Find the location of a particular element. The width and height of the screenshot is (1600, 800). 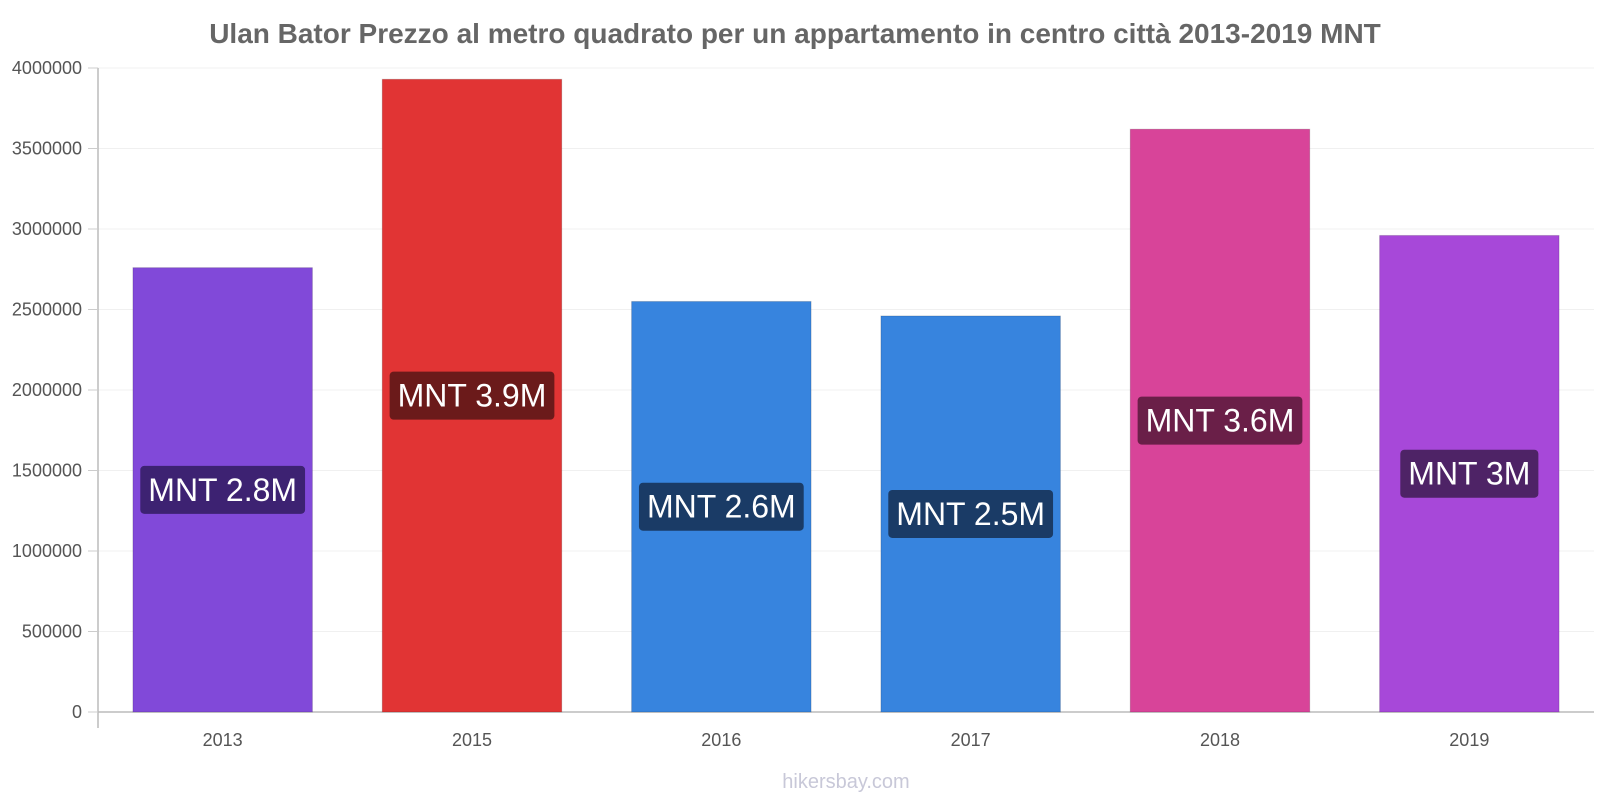

data-label-text: MNT 2.5M is located at coordinates (970, 514).